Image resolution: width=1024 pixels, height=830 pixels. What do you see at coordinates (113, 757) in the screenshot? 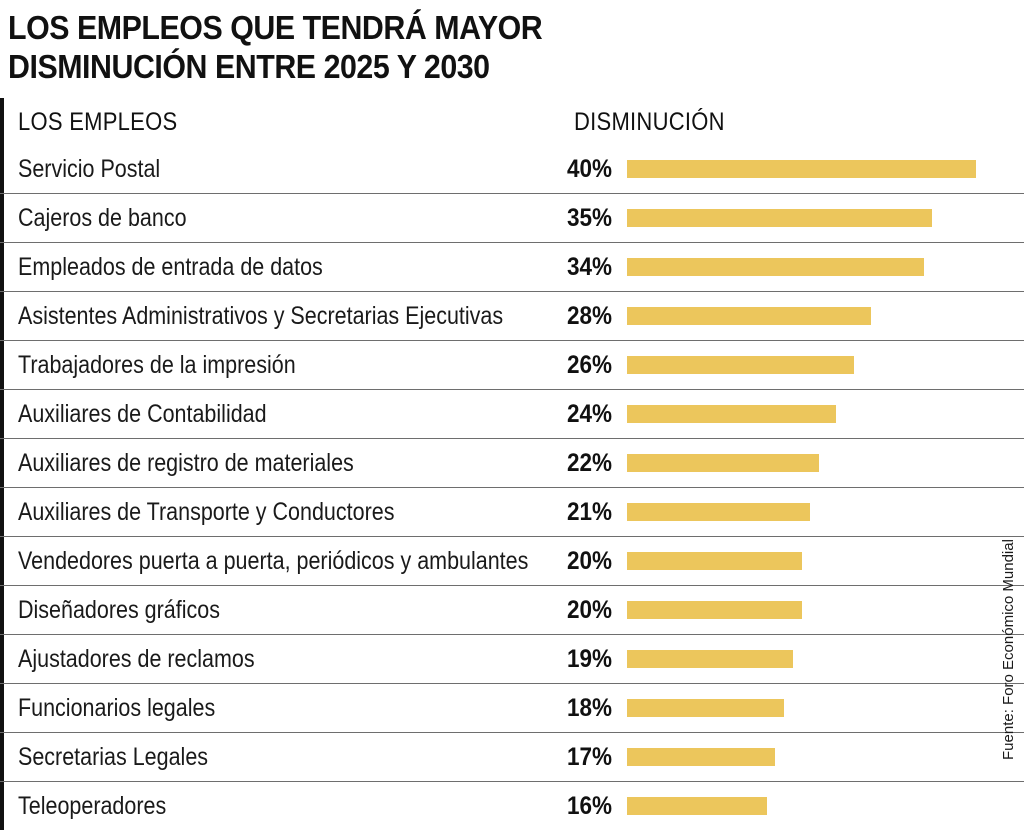
I see `category-label: Secretarias Legales` at bounding box center [113, 757].